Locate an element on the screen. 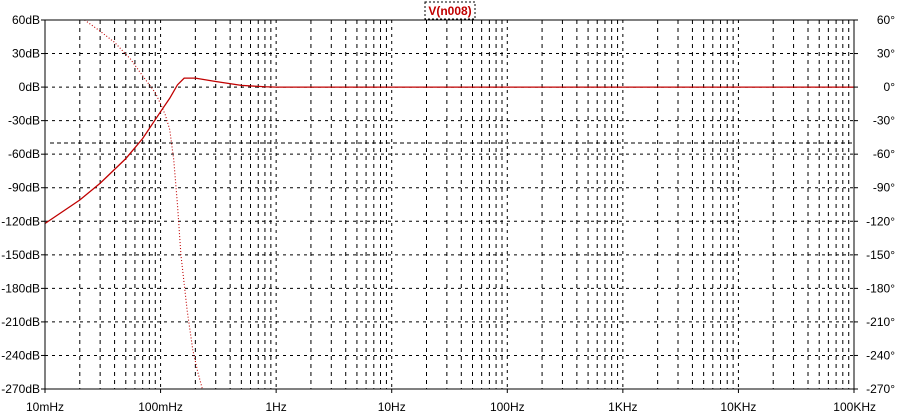  y-right-tick-label: -270° is located at coordinates (880, 389).